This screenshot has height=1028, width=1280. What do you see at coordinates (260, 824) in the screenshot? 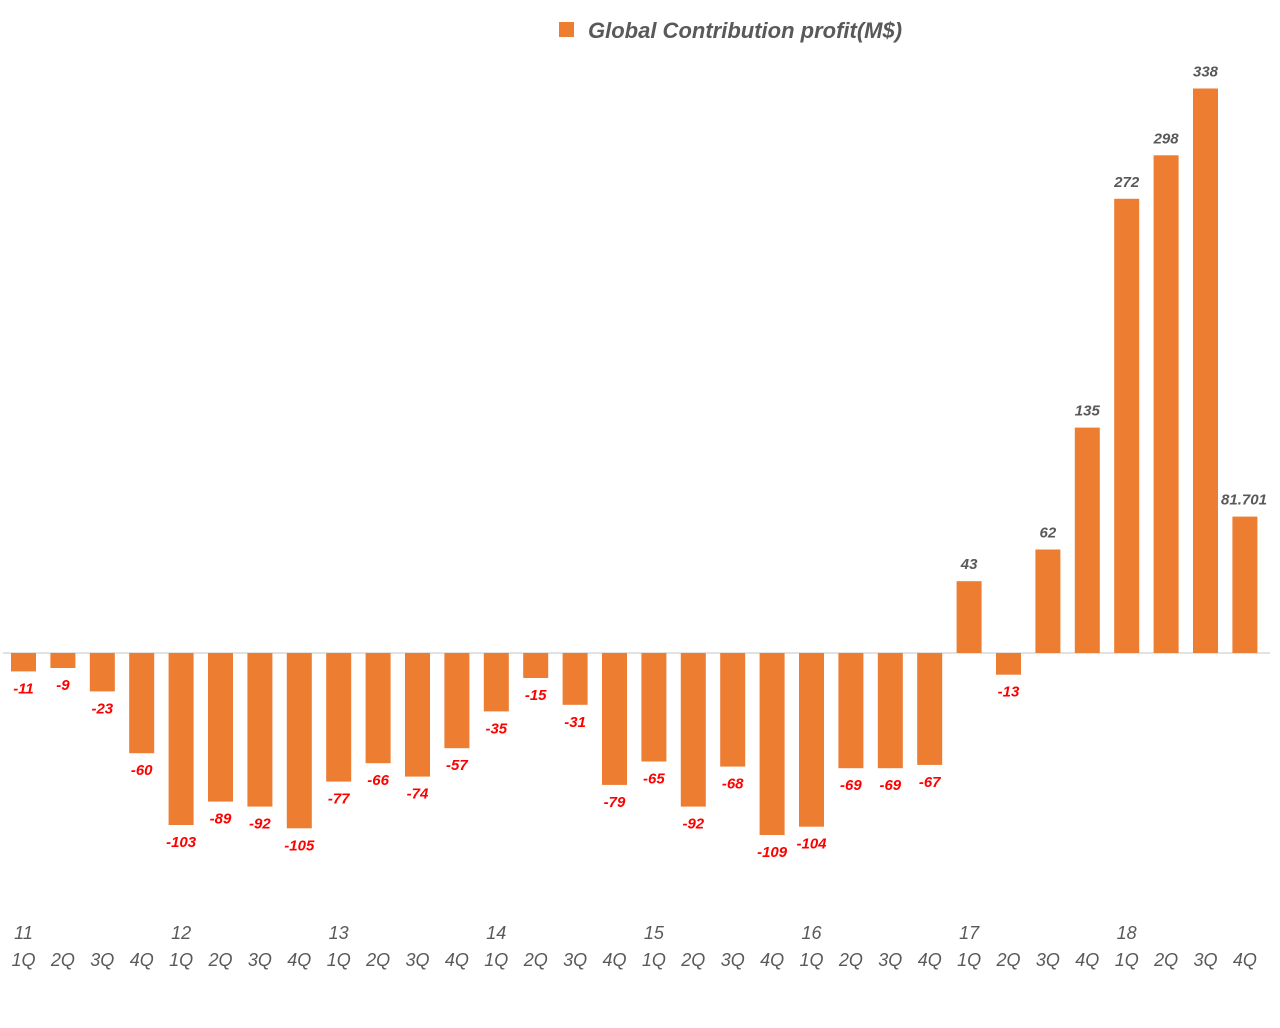
I see `value-label-6: -92` at bounding box center [260, 824].